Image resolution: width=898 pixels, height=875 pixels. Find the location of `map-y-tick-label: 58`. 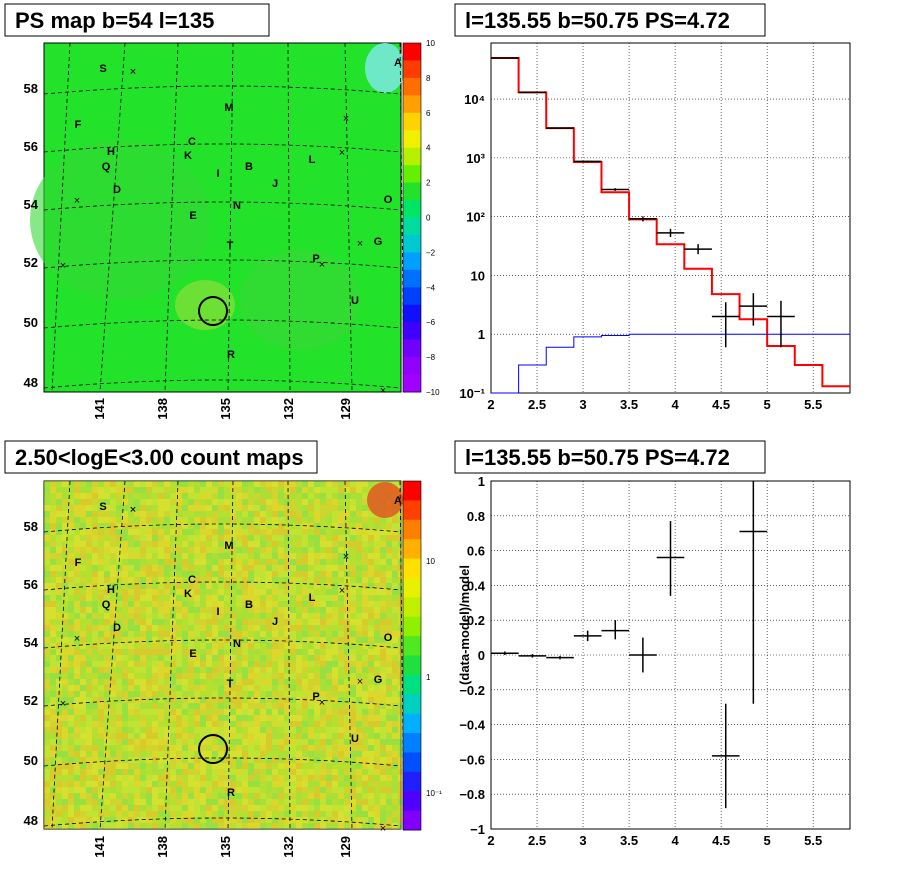

map-y-tick-label: 58 is located at coordinates (31, 88).